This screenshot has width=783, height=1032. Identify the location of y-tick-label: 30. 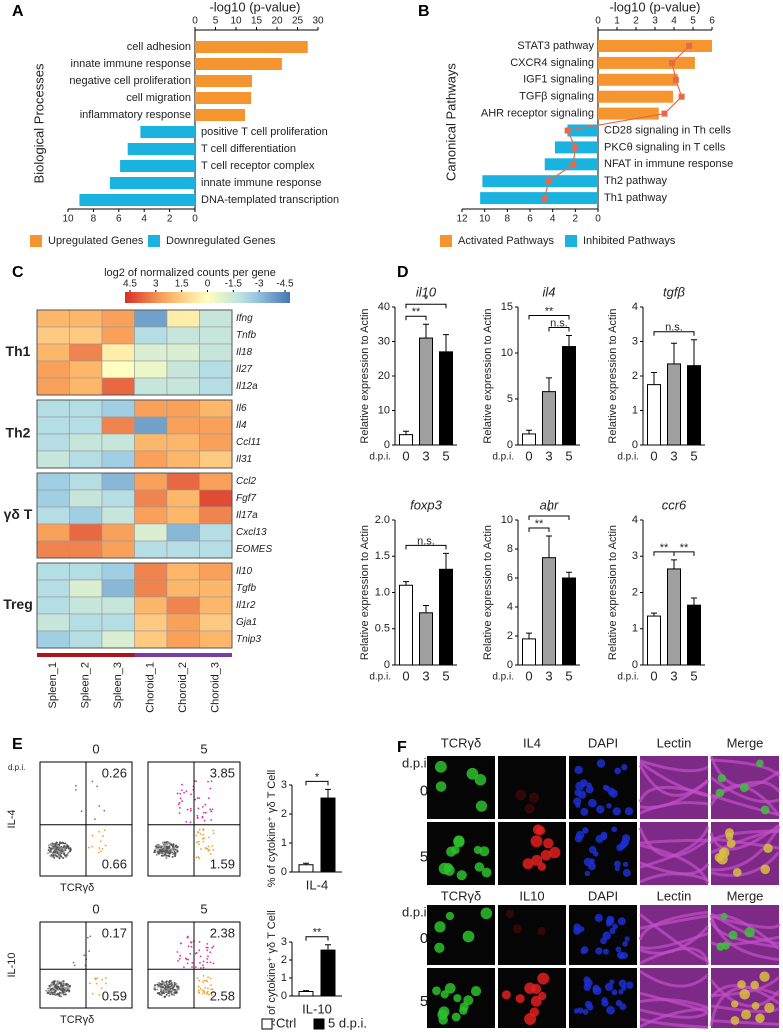
(384, 341).